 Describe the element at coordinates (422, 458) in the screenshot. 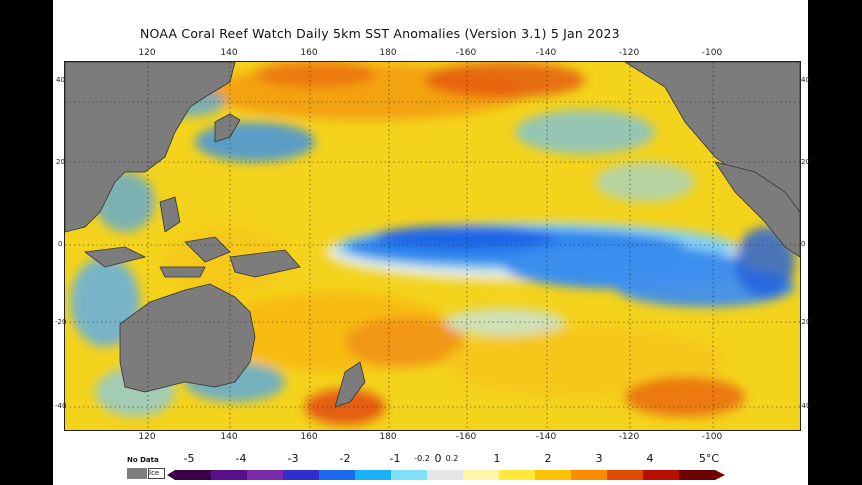

I see `scale-label: -0.2` at that location.